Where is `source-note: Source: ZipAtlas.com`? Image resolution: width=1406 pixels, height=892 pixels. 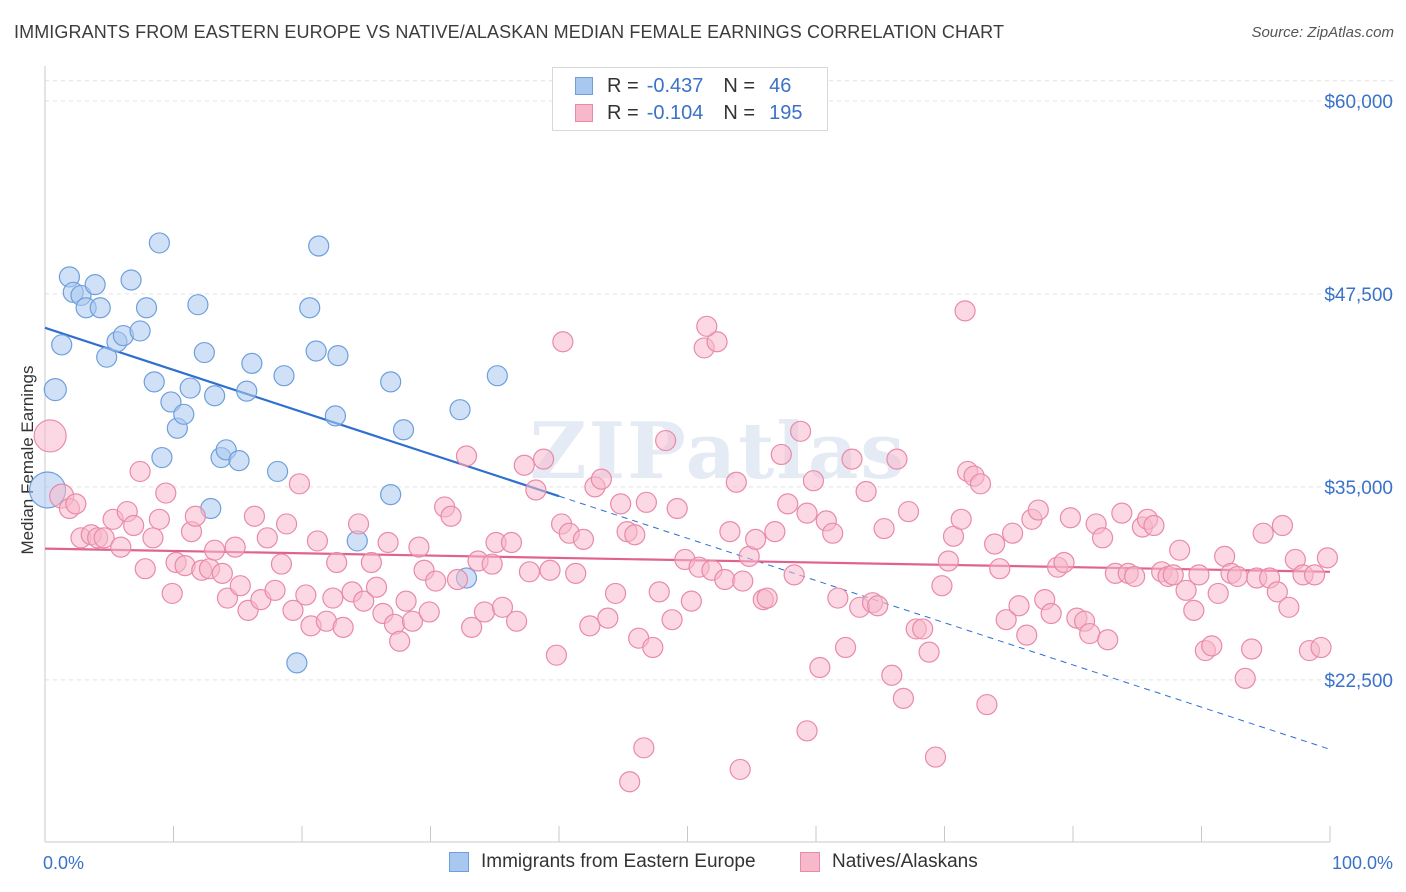
source-note: Source: ZipAtlas.com is located at coordinates (1322, 32).